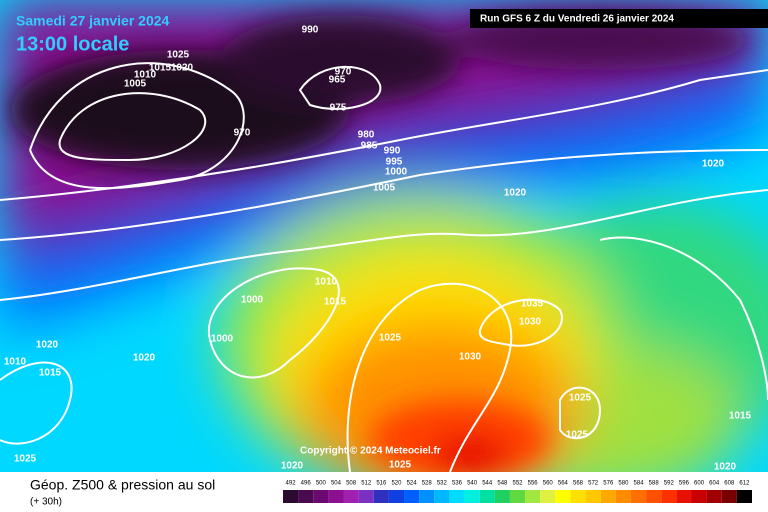  I want to click on legend-label: 592, so click(669, 484).